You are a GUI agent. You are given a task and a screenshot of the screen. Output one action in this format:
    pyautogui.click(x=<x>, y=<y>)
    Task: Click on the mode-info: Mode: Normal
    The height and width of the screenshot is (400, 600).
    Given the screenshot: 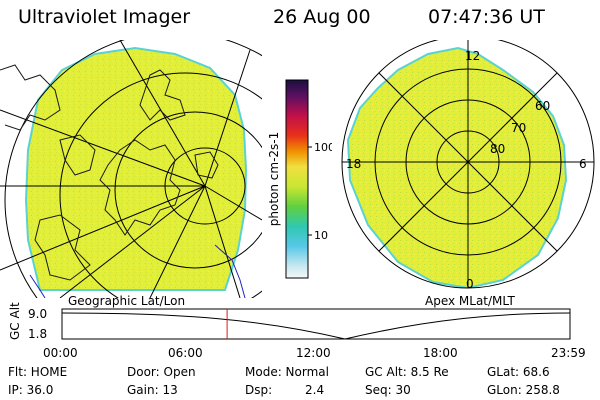 What is the action you would take?
    pyautogui.click(x=287, y=372)
    